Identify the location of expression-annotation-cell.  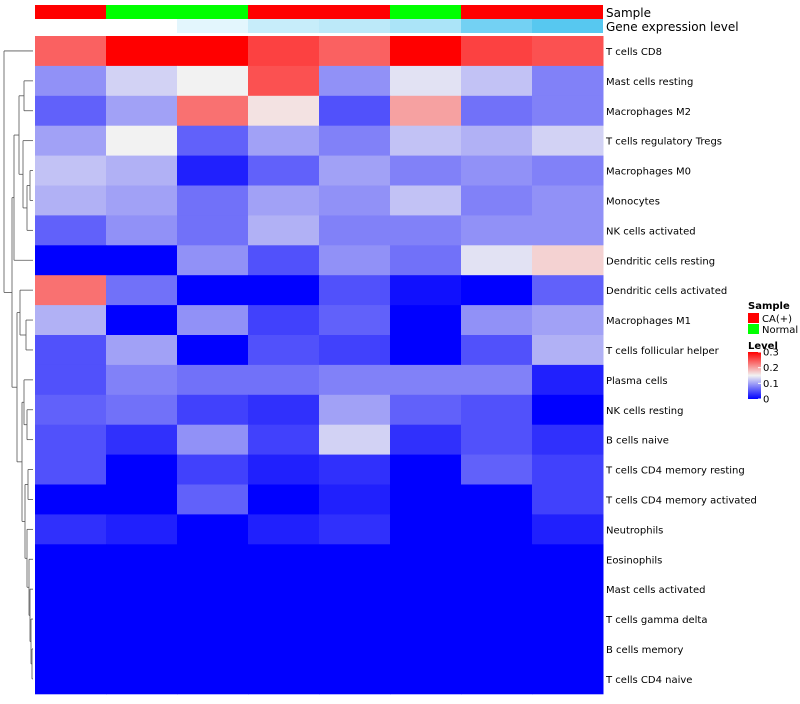
(425, 26).